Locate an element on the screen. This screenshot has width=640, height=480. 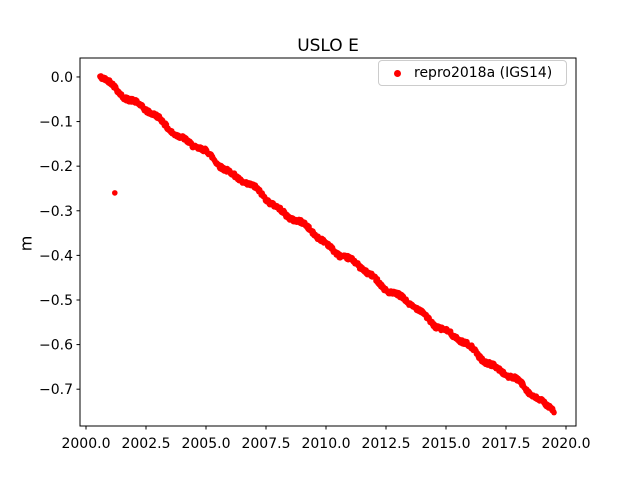
x-tick-label: 2015.0 is located at coordinates (445, 444).